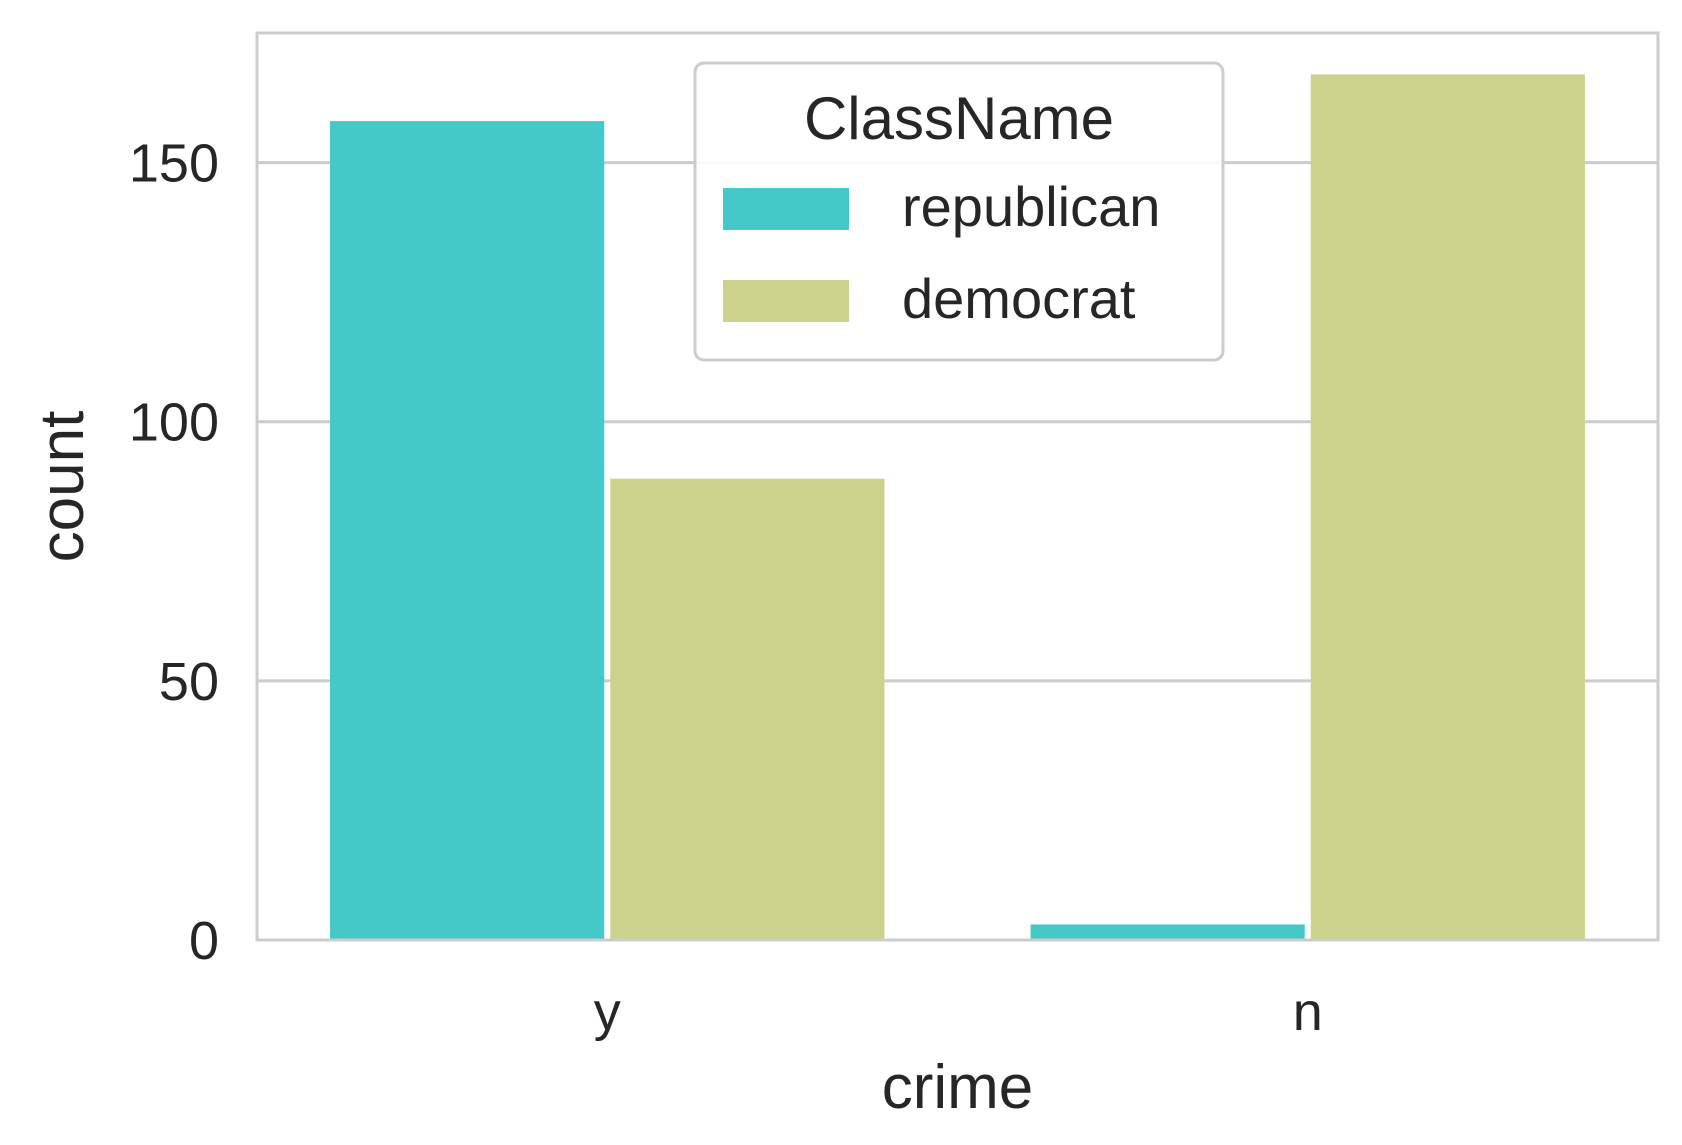 The width and height of the screenshot is (1682, 1145). What do you see at coordinates (189, 682) in the screenshot?
I see `y-tick-label: 50` at bounding box center [189, 682].